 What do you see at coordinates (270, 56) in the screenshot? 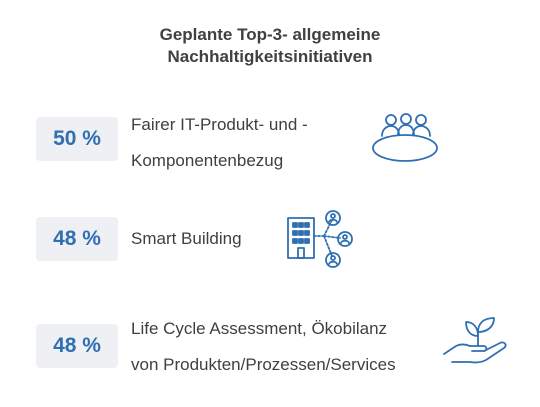
I see `chart-title-line: Nachhaltigkeitsinitiativen` at bounding box center [270, 56].